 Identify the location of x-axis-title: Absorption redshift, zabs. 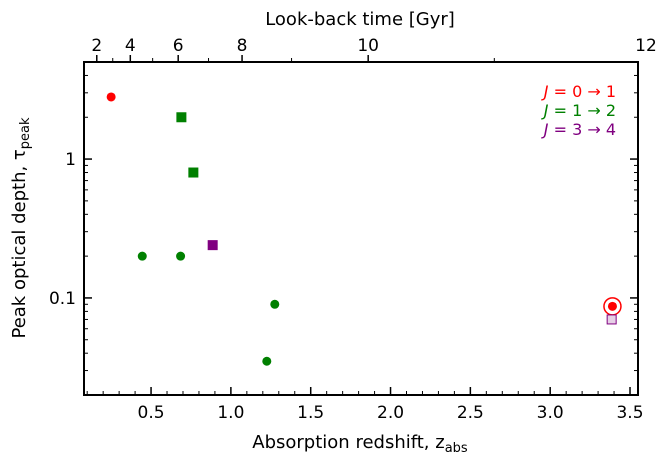
(360, 443).